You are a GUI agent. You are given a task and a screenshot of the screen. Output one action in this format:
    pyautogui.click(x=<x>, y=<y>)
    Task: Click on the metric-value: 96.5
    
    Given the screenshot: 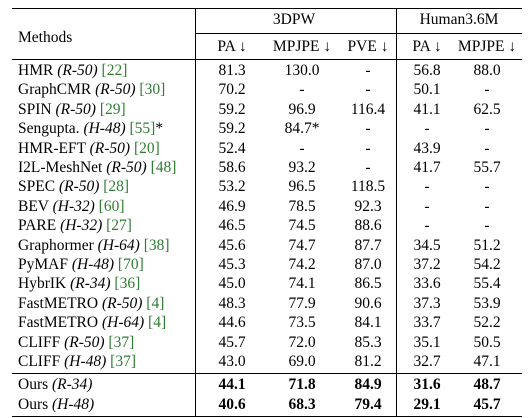 What is the action you would take?
    pyautogui.click(x=302, y=187)
    